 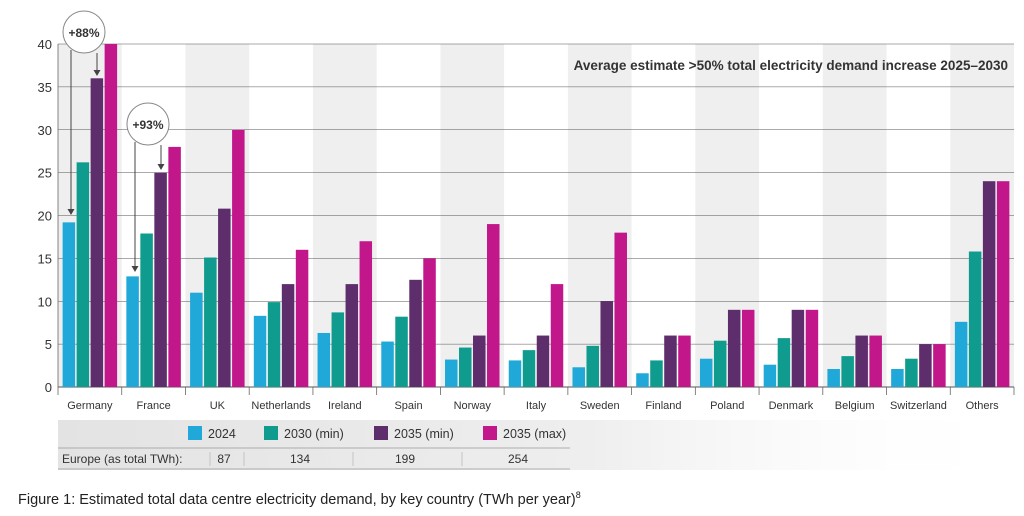 What do you see at coordinates (300, 459) in the screenshot?
I see `europe-total-2030-min: 134` at bounding box center [300, 459].